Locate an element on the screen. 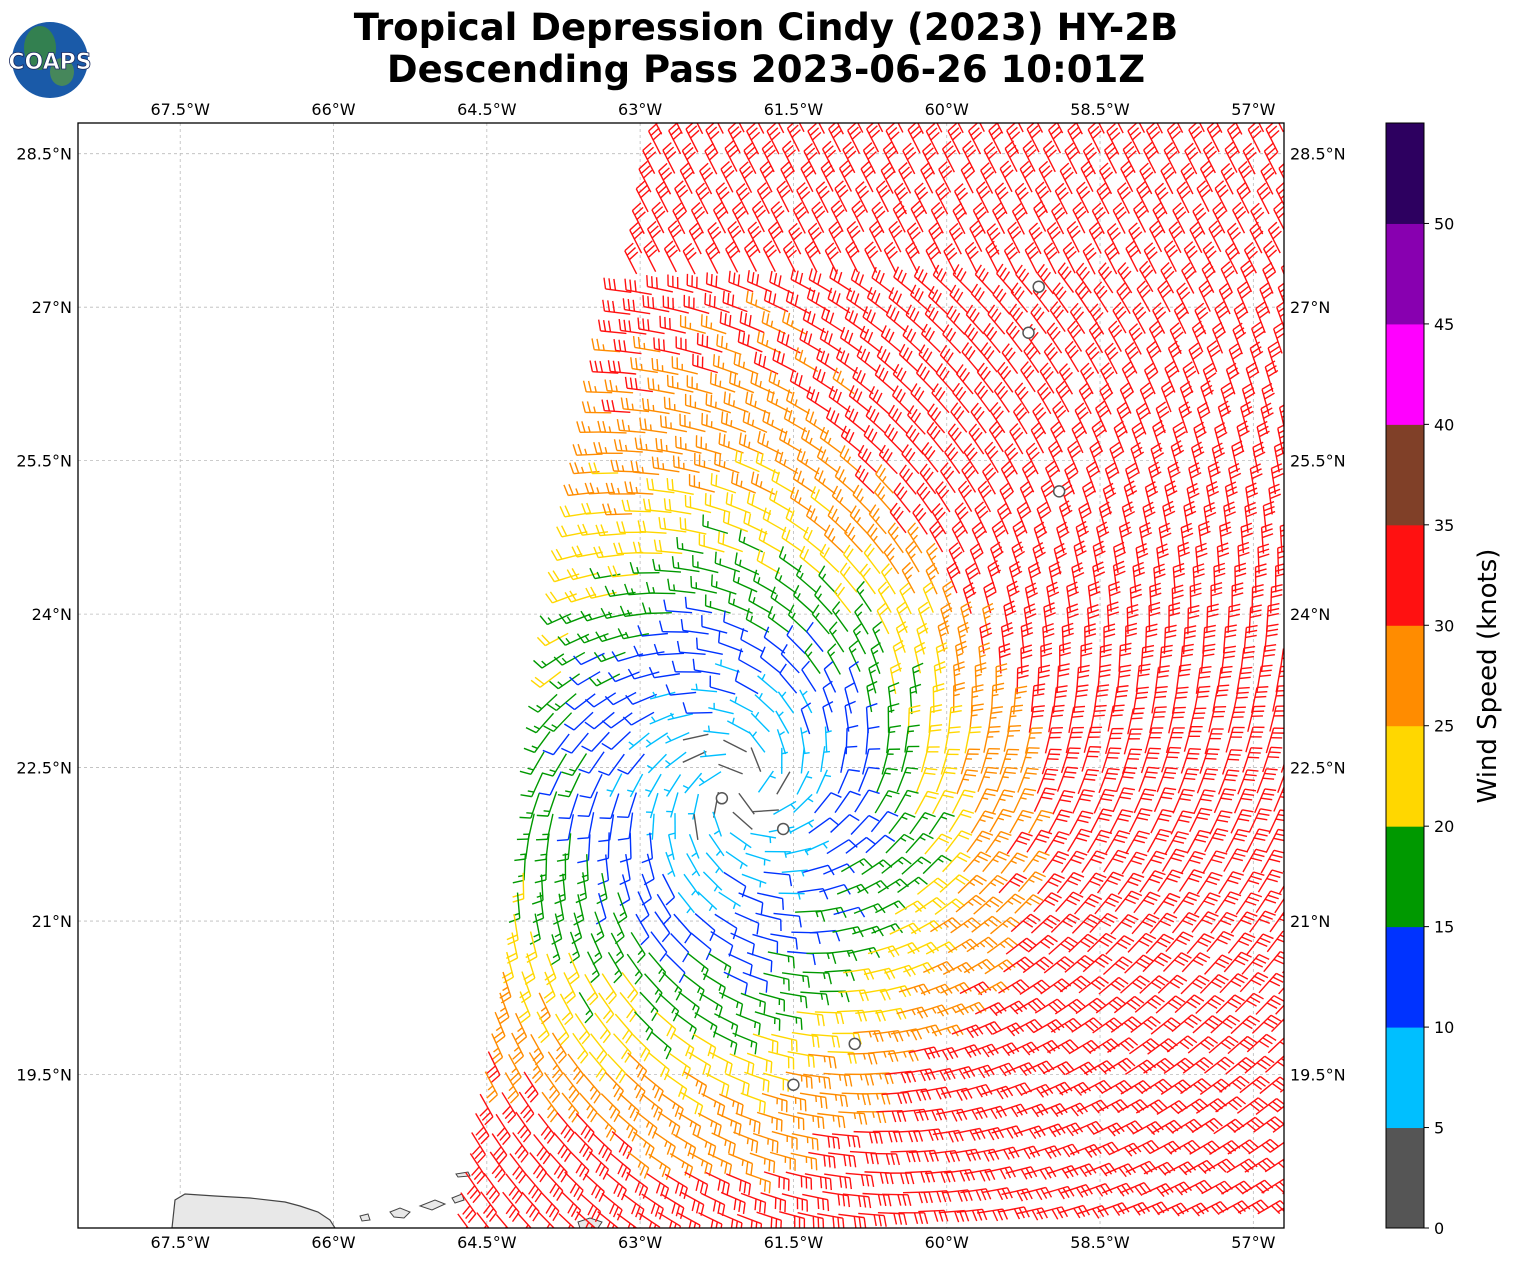 This screenshot has height=1264, width=1524. lon-tick-top: 61.5°W is located at coordinates (794, 109).